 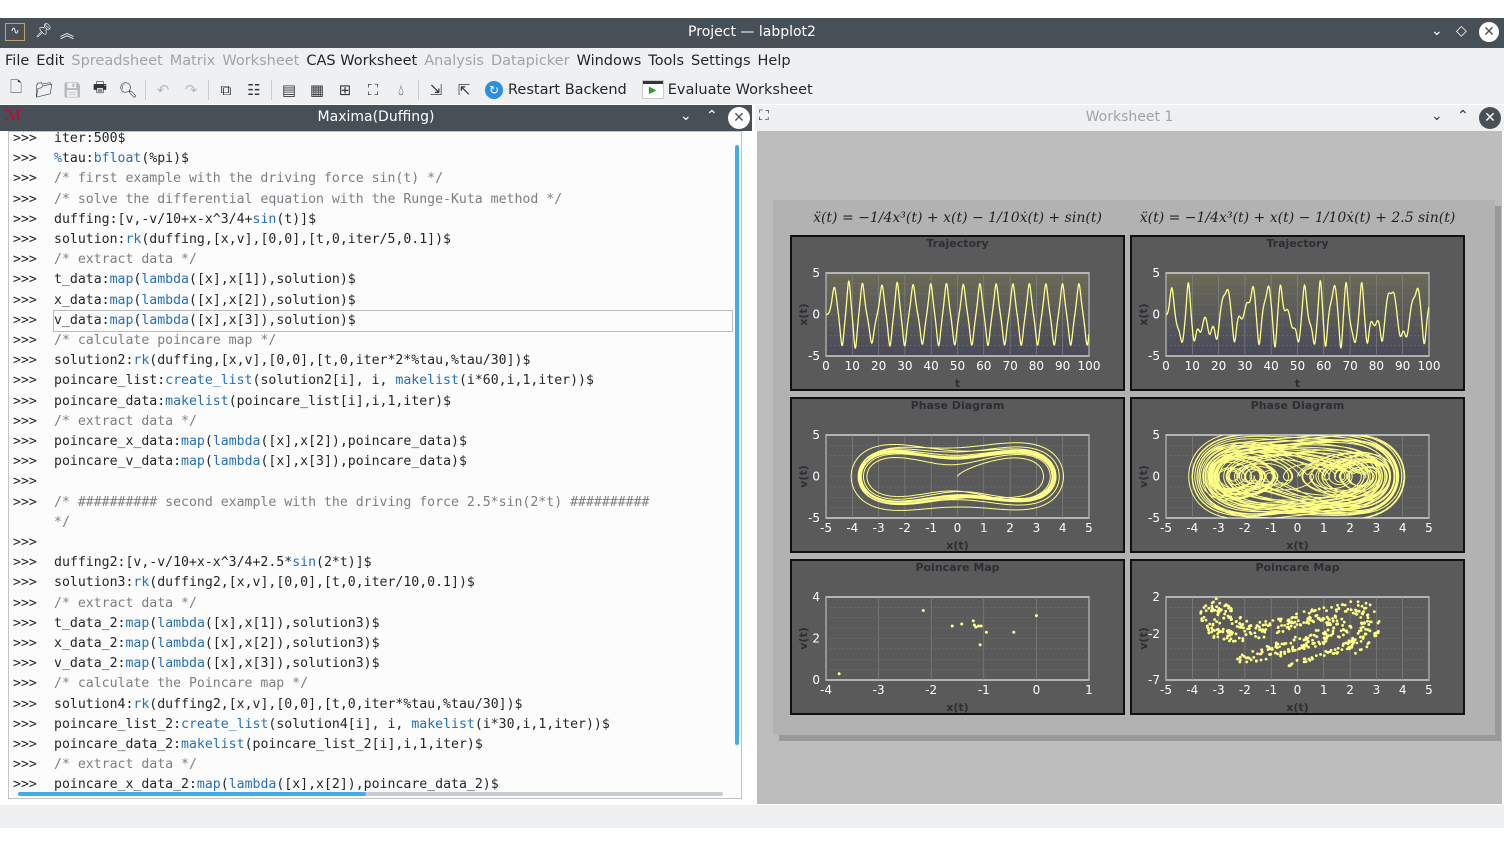 What do you see at coordinates (370, 794) in the screenshot?
I see `horizontal-scrollbar` at bounding box center [370, 794].